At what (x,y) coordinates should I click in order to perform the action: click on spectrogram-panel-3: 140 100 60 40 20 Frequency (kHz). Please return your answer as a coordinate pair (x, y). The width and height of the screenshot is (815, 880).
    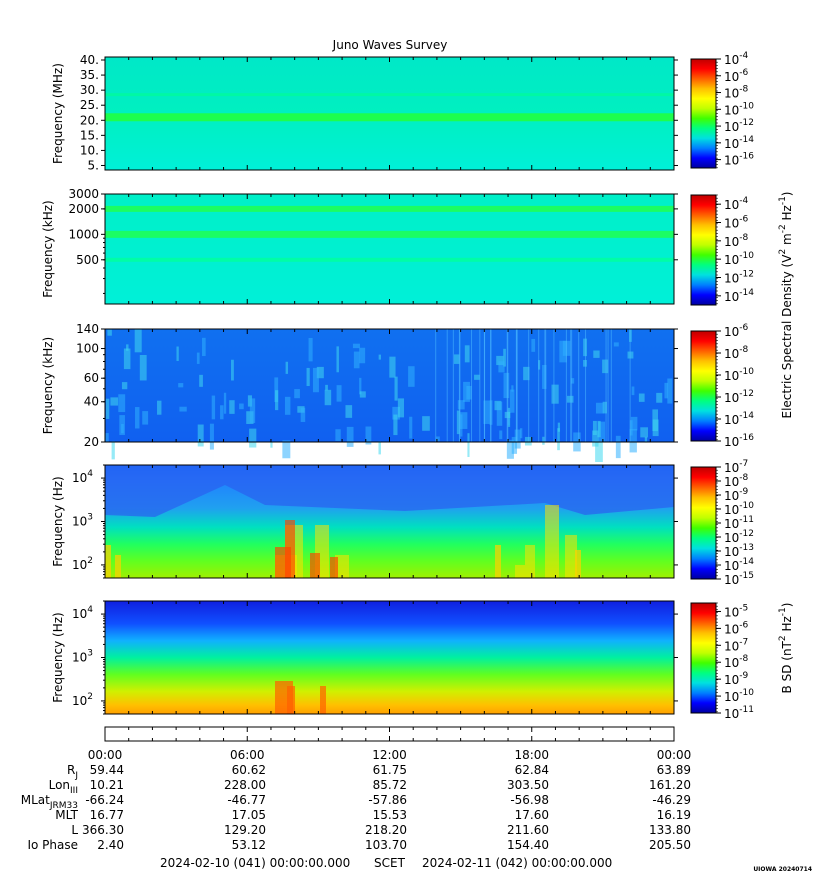
    Looking at the image, I should click on (359, 392).